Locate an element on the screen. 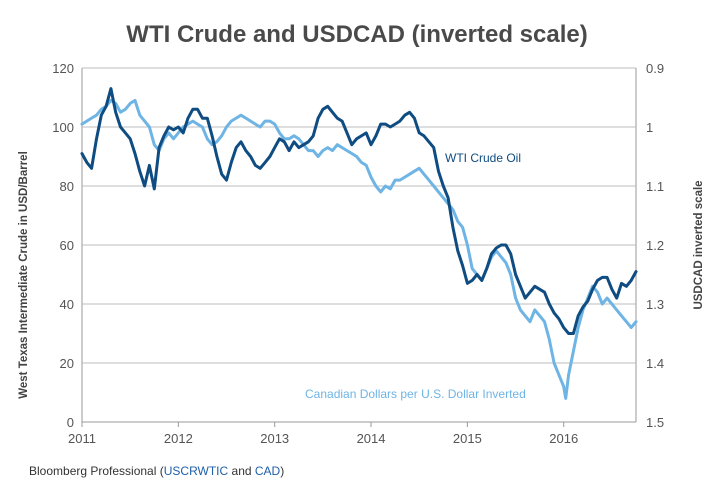 Image resolution: width=720 pixels, height=500 pixels. y-axis-right-label: USDCAD inverted scale is located at coordinates (699, 244).